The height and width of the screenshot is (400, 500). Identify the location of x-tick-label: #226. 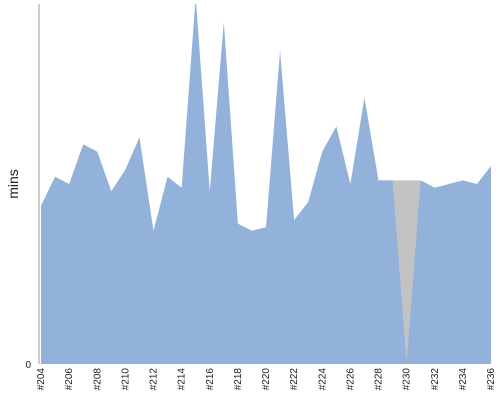
(350, 379).